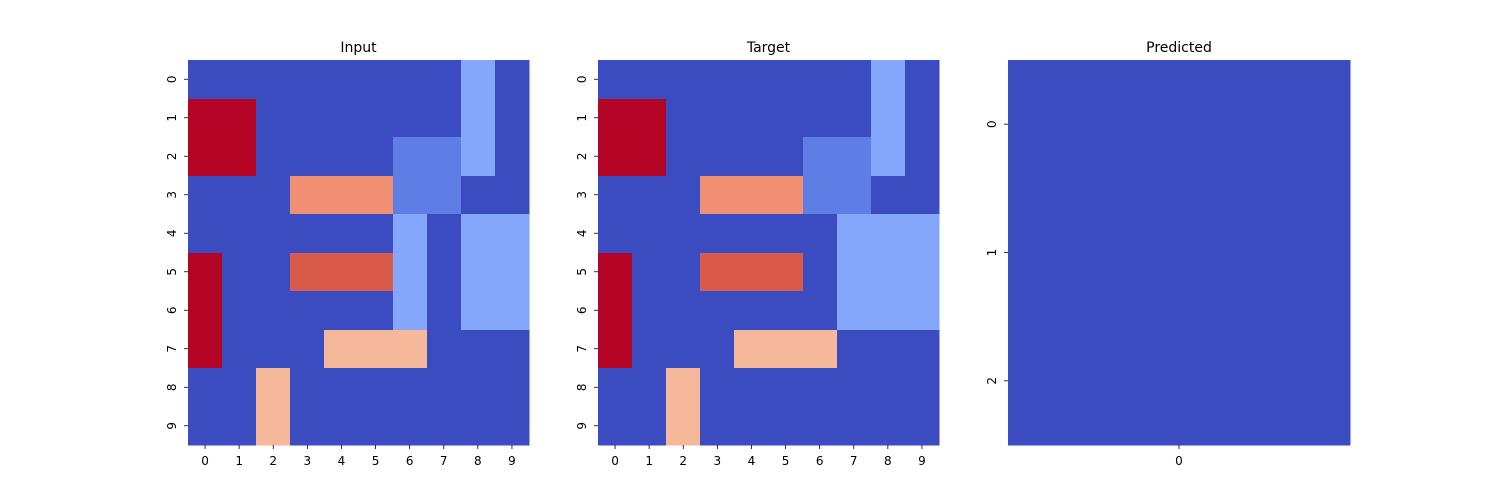 This screenshot has width=1500, height=500. What do you see at coordinates (205, 461) in the screenshot?
I see `x-tick-label: 0` at bounding box center [205, 461].